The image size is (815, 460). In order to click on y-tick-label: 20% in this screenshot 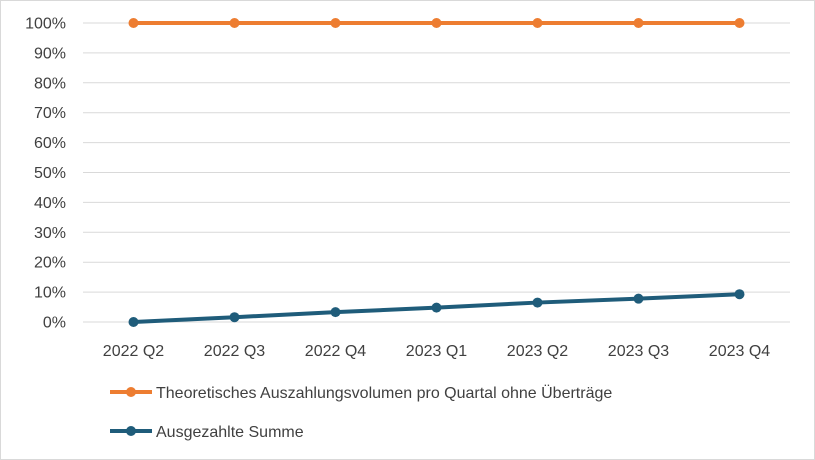, I will do `click(50, 263)`.